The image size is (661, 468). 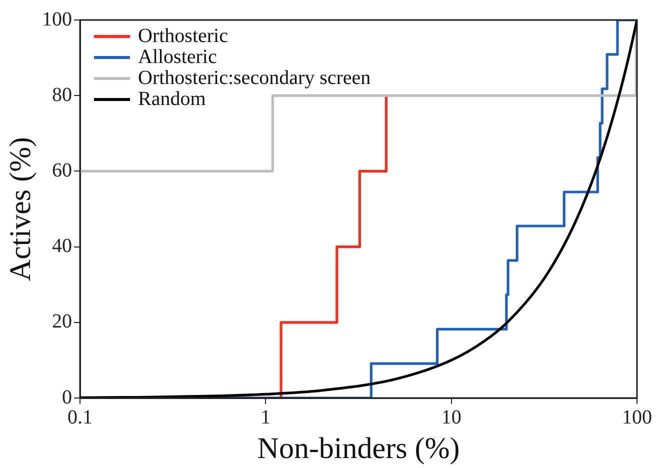 I want to click on y-tick-label: 40, so click(x=62, y=246).